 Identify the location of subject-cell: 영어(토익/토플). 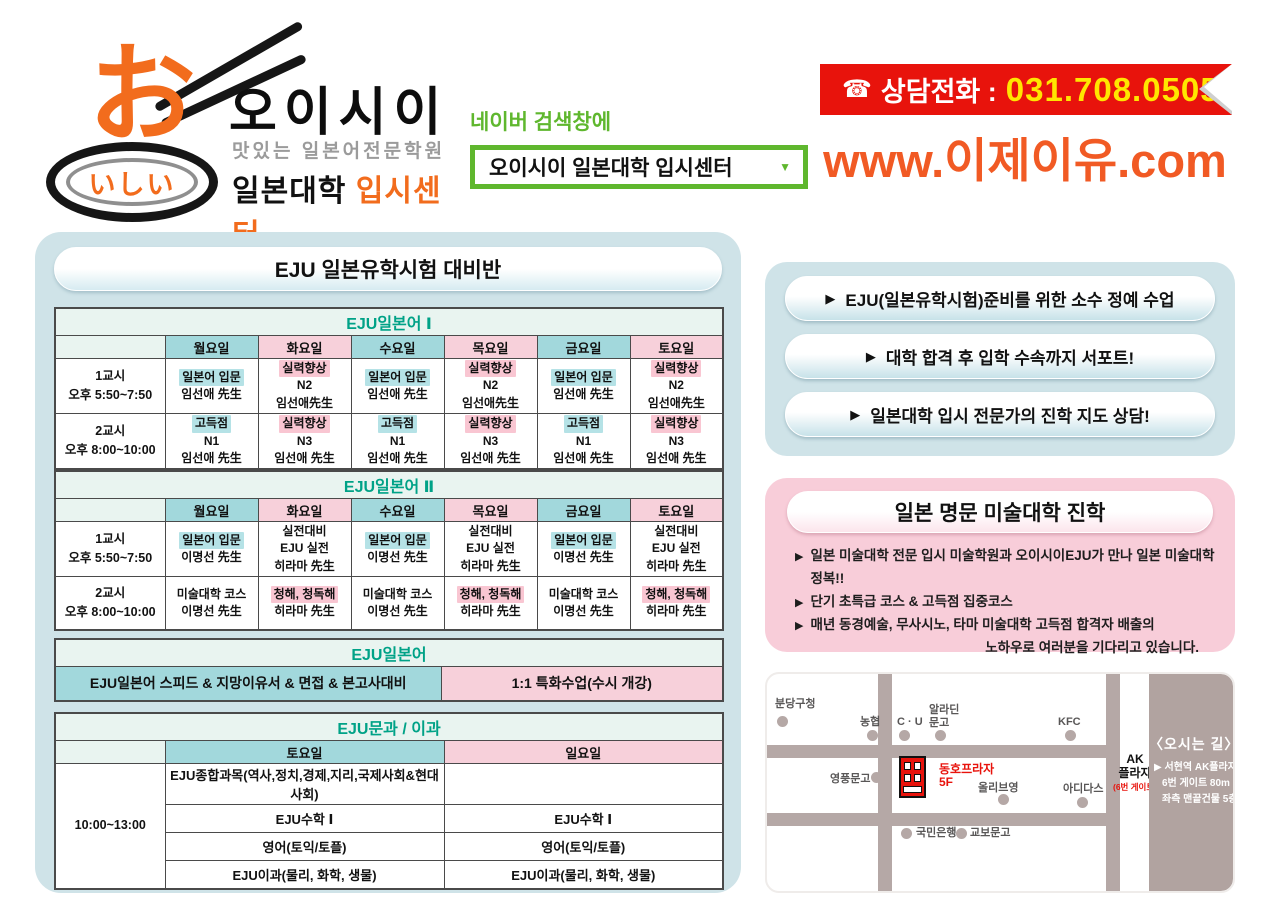
(583, 846).